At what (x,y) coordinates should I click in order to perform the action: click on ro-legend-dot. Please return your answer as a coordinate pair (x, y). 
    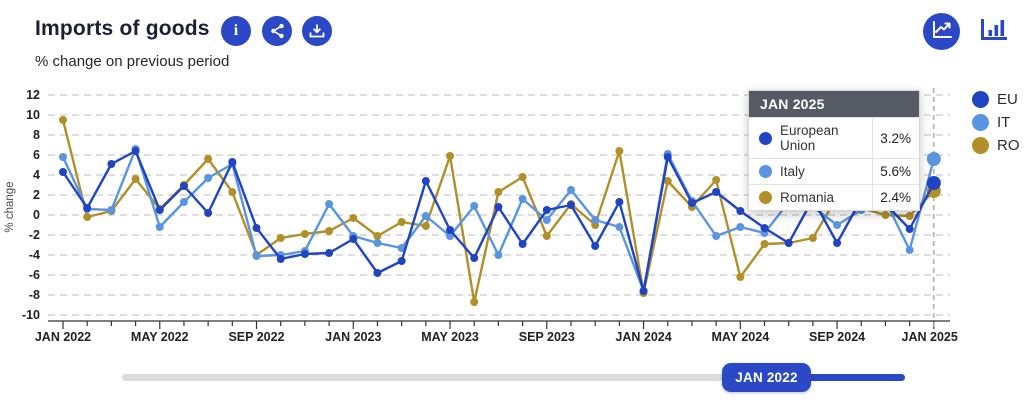
    Looking at the image, I should click on (980, 145).